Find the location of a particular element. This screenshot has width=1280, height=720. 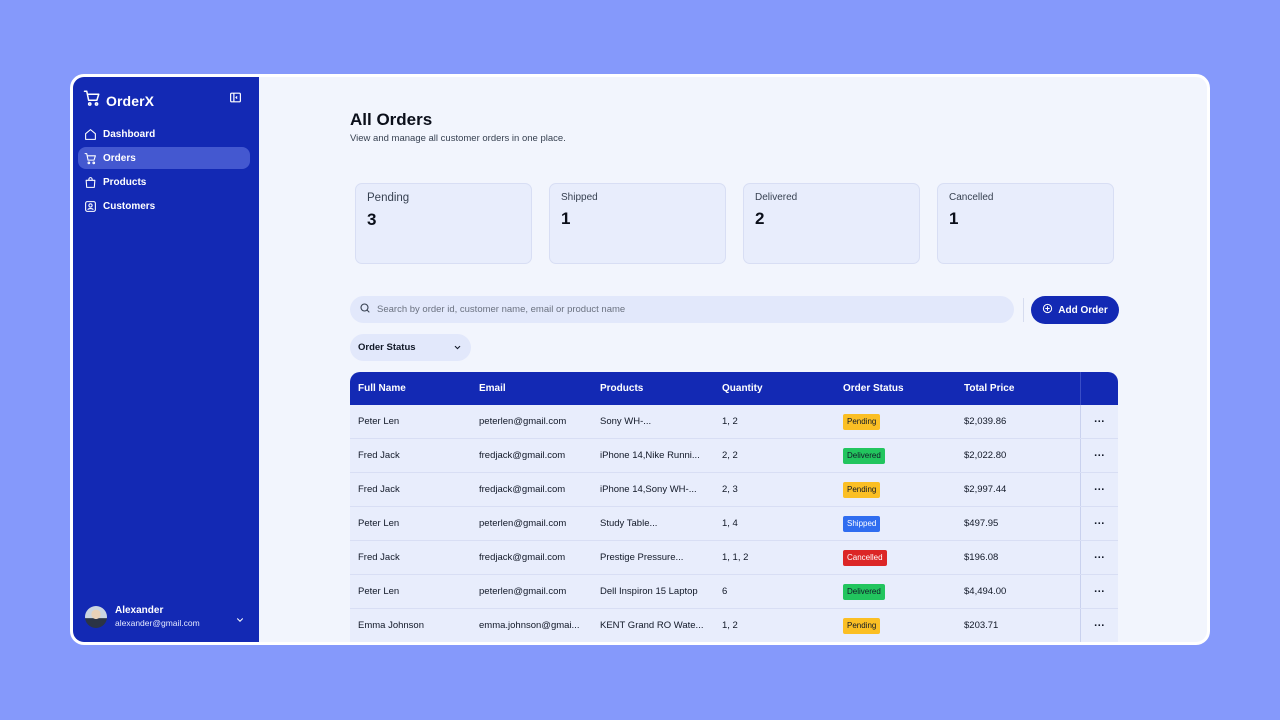

sidebar-item-customers: Customers is located at coordinates (164, 206).